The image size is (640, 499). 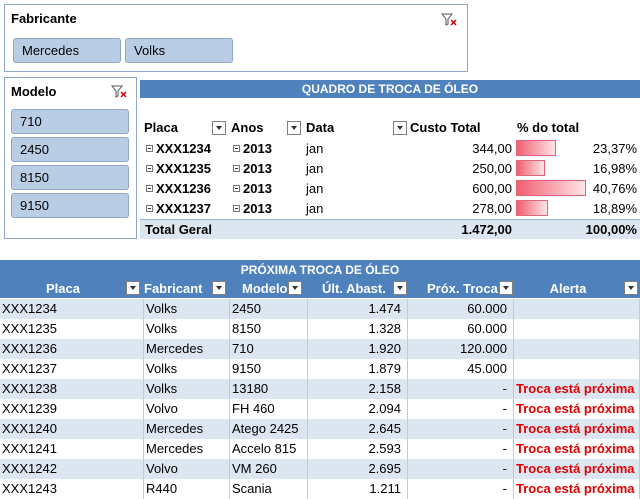 What do you see at coordinates (173, 288) in the screenshot?
I see `col-header-fabricante: Fabricant` at bounding box center [173, 288].